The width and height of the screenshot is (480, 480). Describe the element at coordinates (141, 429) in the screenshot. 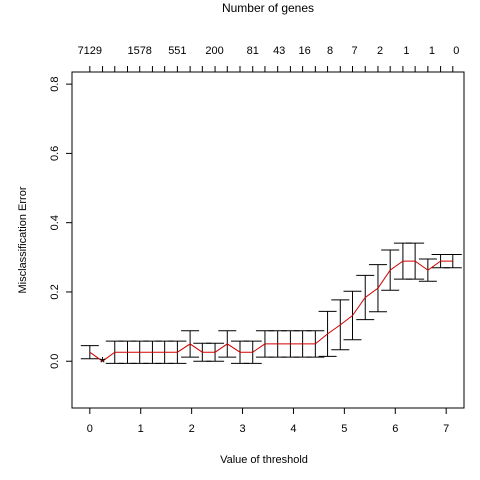

I see `x-tick-label: 1` at that location.